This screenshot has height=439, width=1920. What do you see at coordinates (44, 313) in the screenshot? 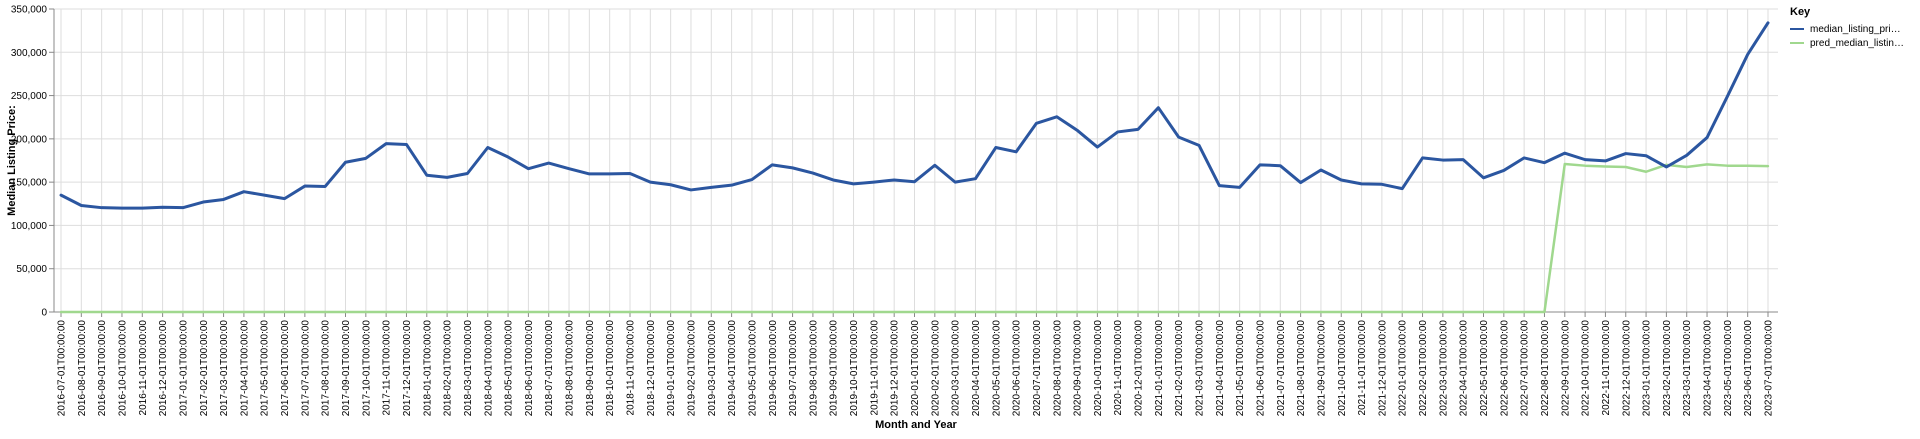
I see `y-tick-label: 0` at bounding box center [44, 313].